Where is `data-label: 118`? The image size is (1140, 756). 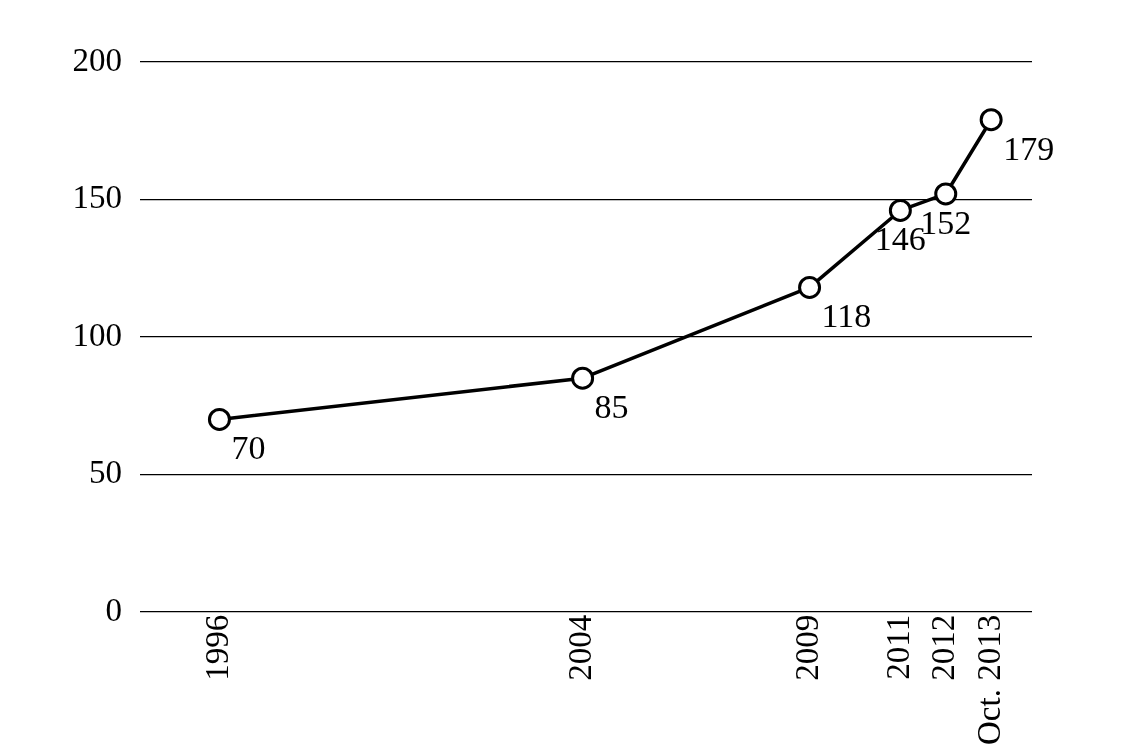
data-label: 118 is located at coordinates (846, 316).